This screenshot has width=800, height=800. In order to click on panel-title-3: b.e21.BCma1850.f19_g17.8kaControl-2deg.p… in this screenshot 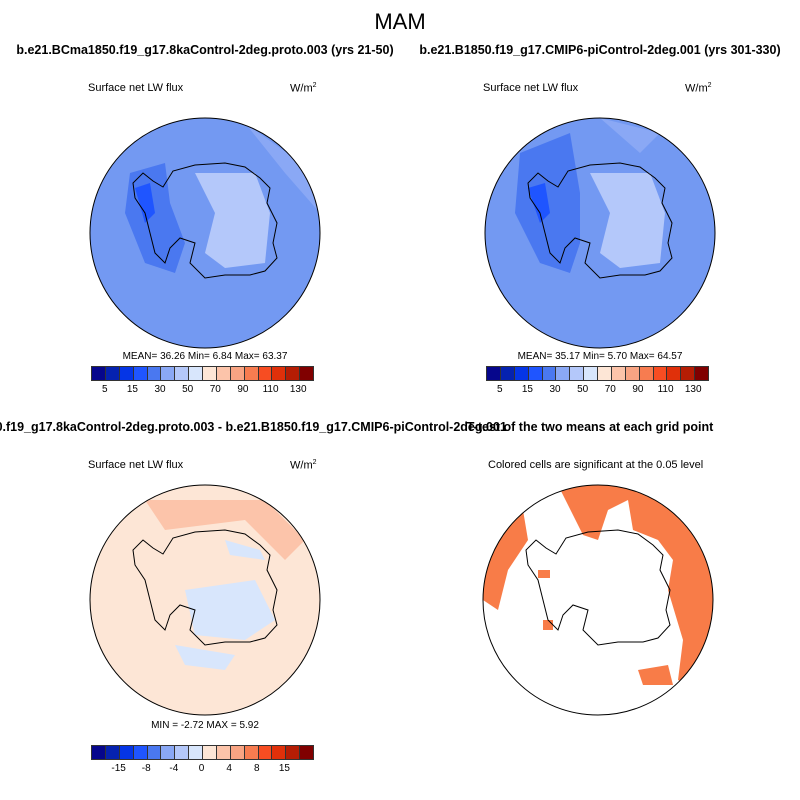, I will do `click(253, 427)`.